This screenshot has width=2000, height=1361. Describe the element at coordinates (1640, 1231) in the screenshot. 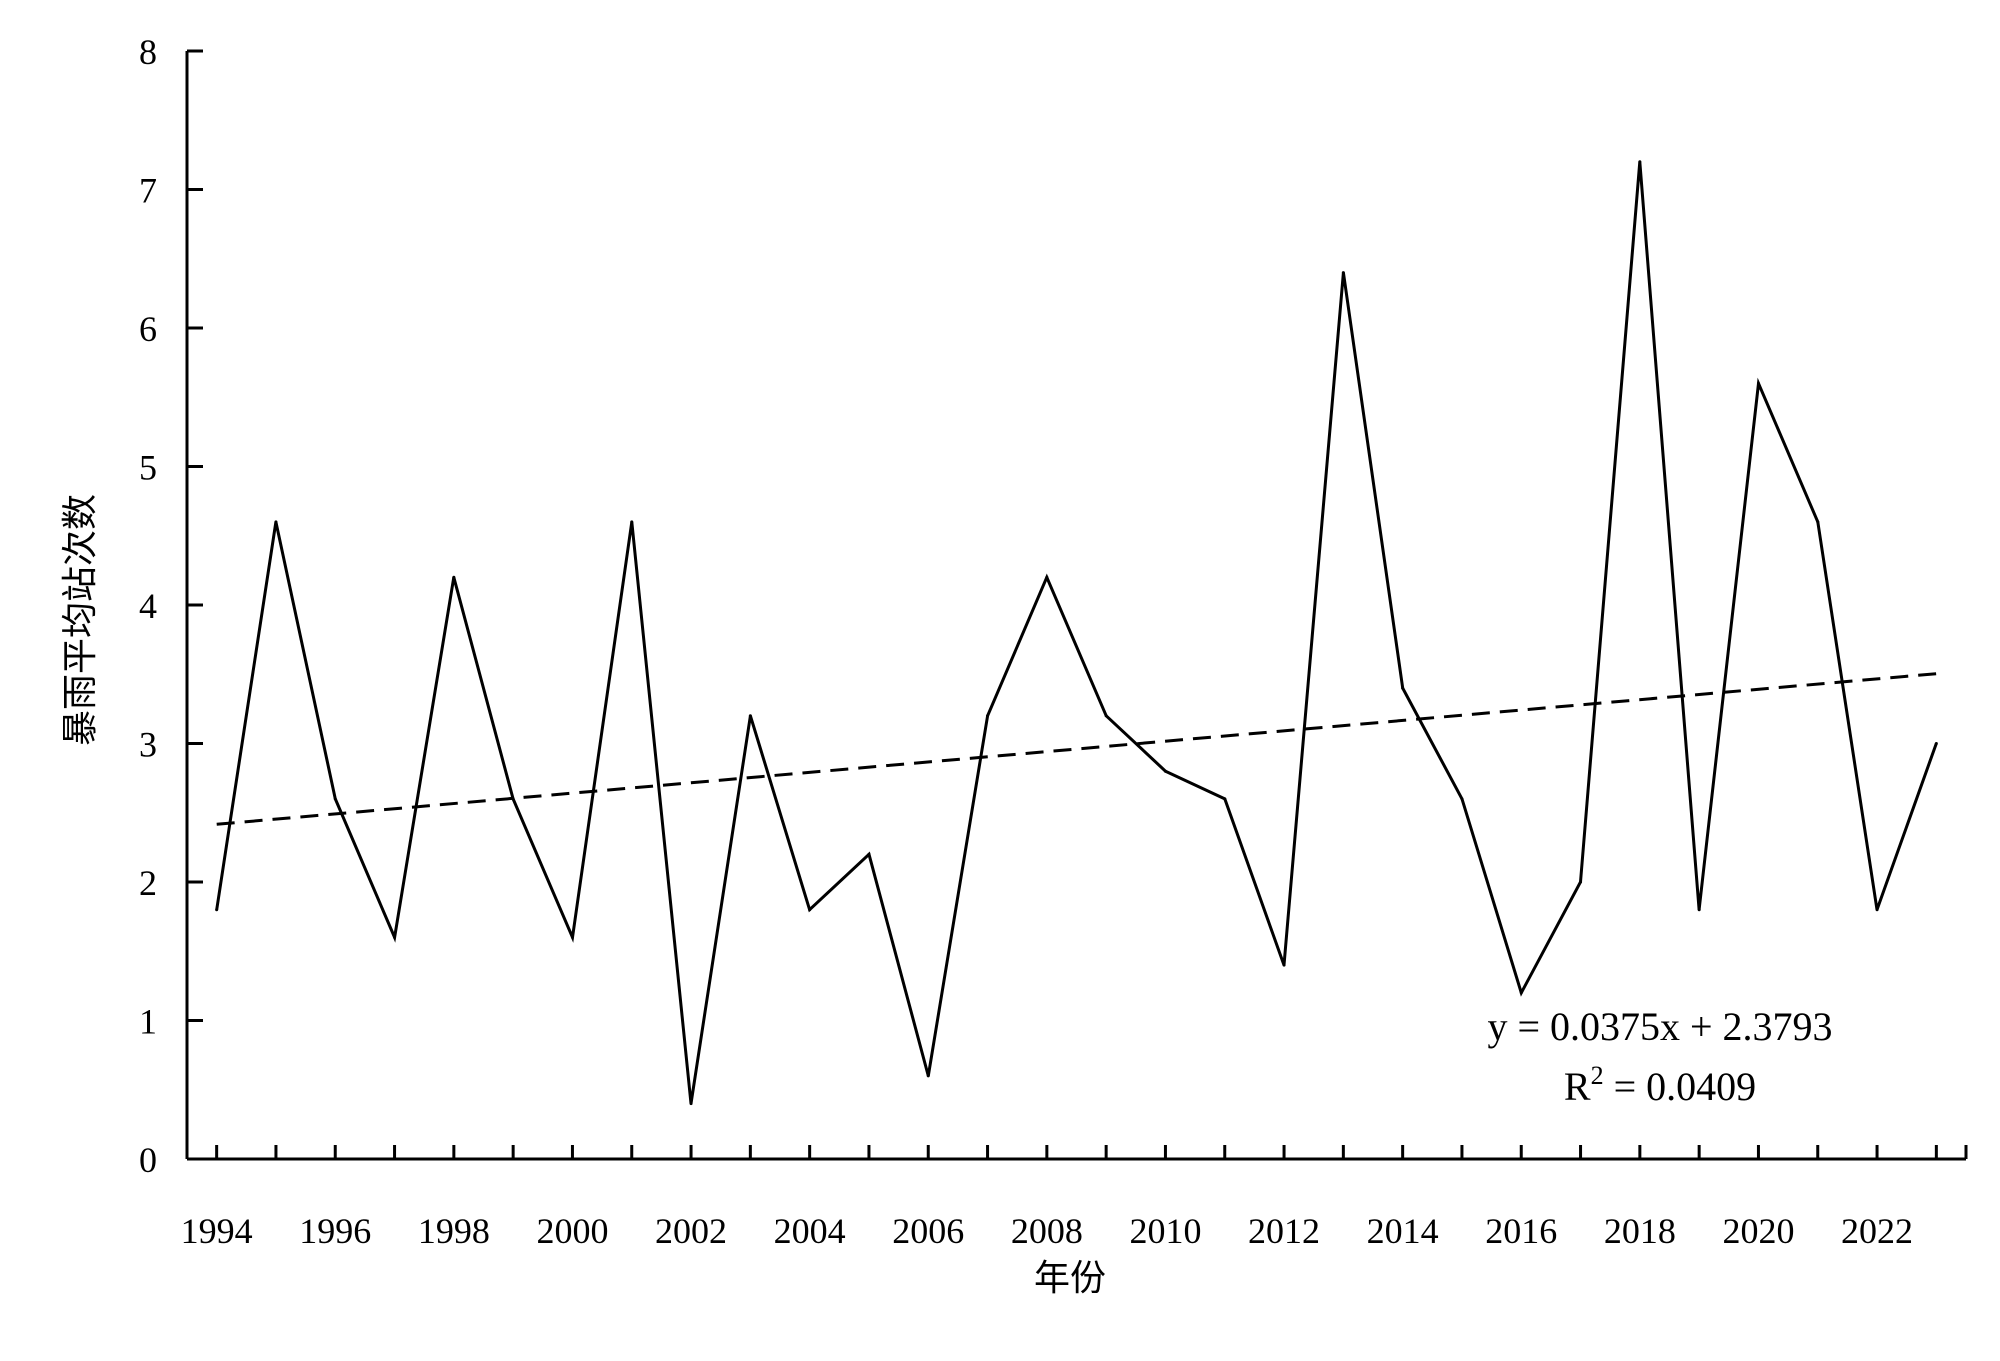

I see `x-tick-label: 2018` at that location.